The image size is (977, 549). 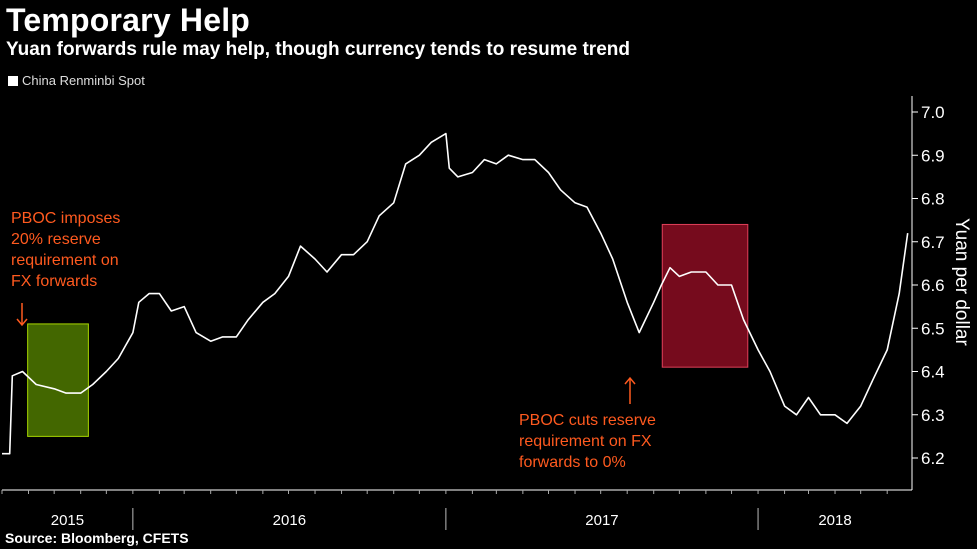 I want to click on y-tick-label: 6.5, so click(x=933, y=328).